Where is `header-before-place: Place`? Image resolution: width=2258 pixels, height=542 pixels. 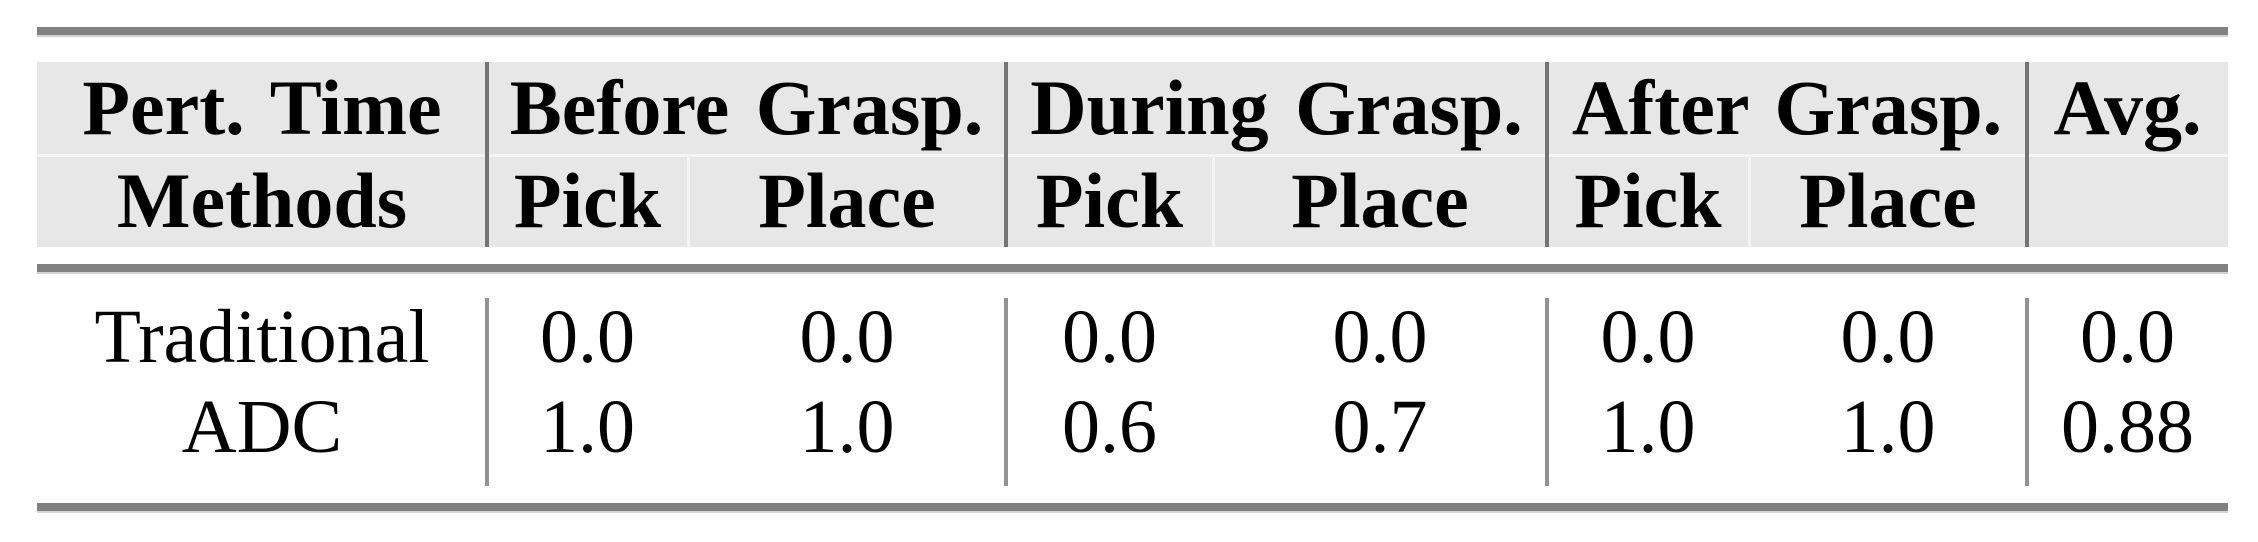 header-before-place: Place is located at coordinates (847, 200).